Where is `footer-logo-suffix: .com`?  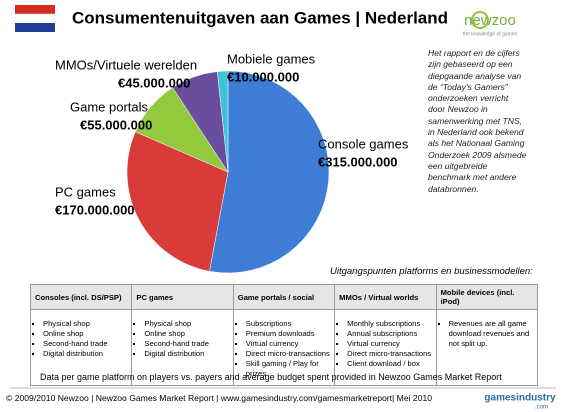 footer-logo-suffix: .com is located at coordinates (541, 408).